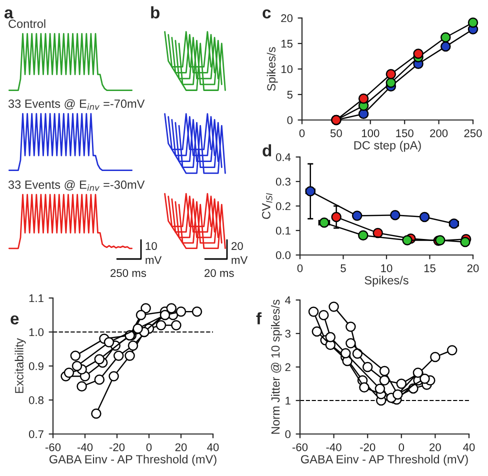 This screenshot has height=476, width=488. I want to click on y-tick-label: 1.1, so click(36, 298).